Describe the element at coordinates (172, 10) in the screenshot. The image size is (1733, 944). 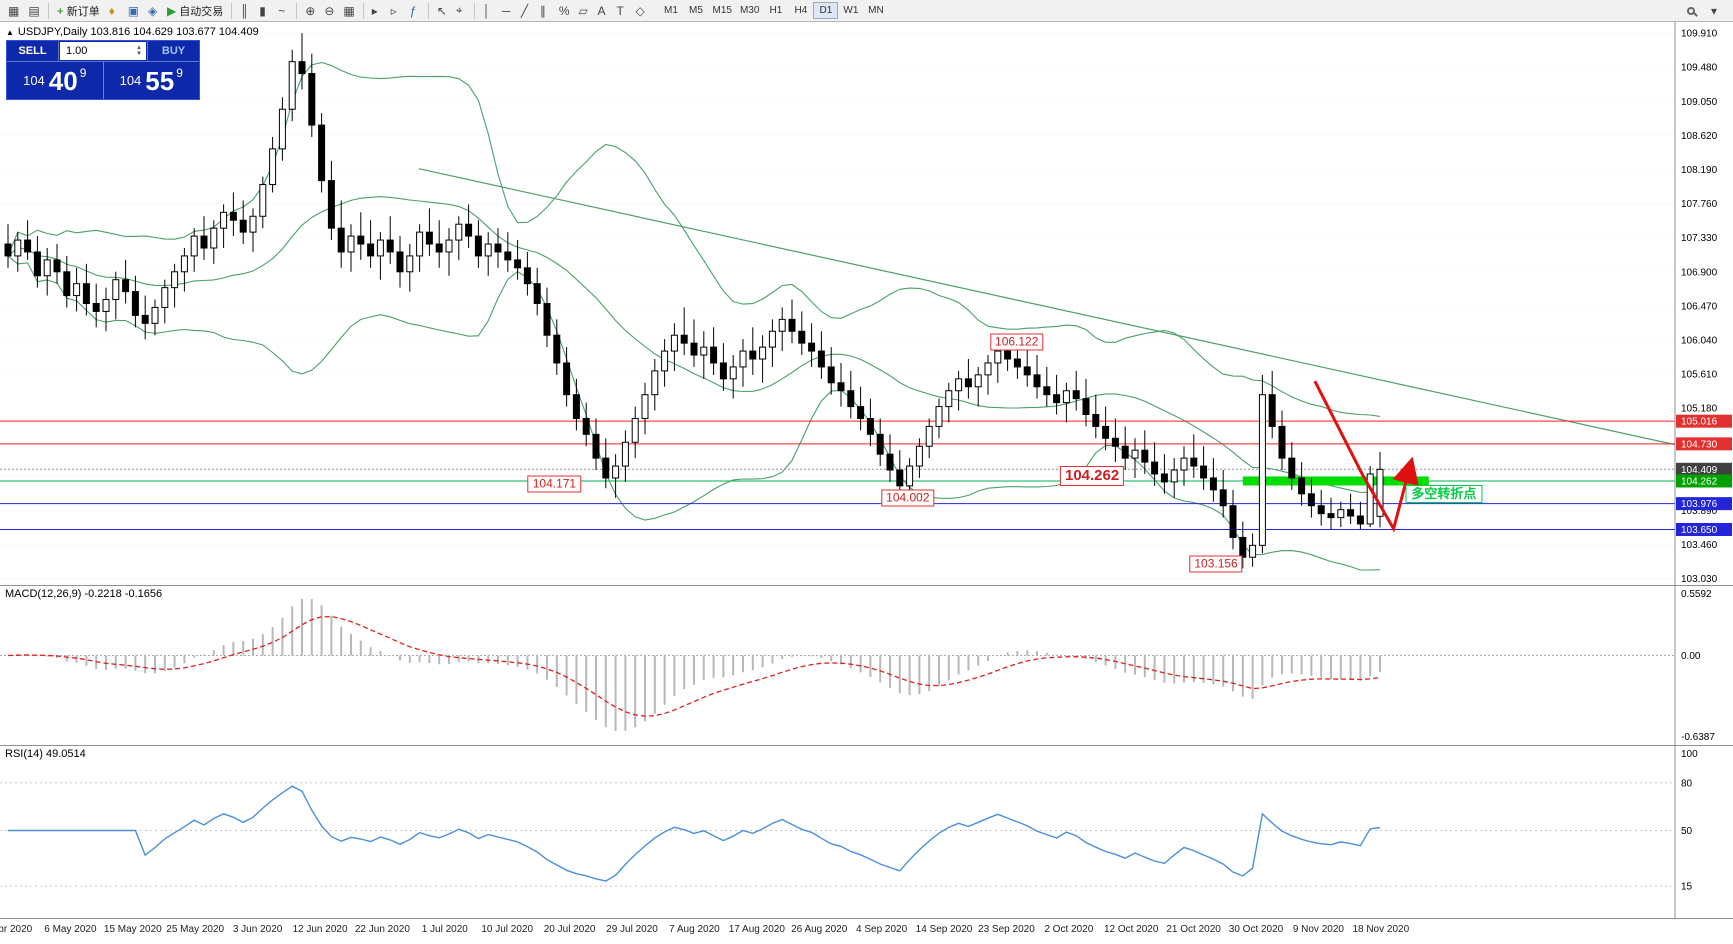
I see `autotrading-button: ▶` at that location.